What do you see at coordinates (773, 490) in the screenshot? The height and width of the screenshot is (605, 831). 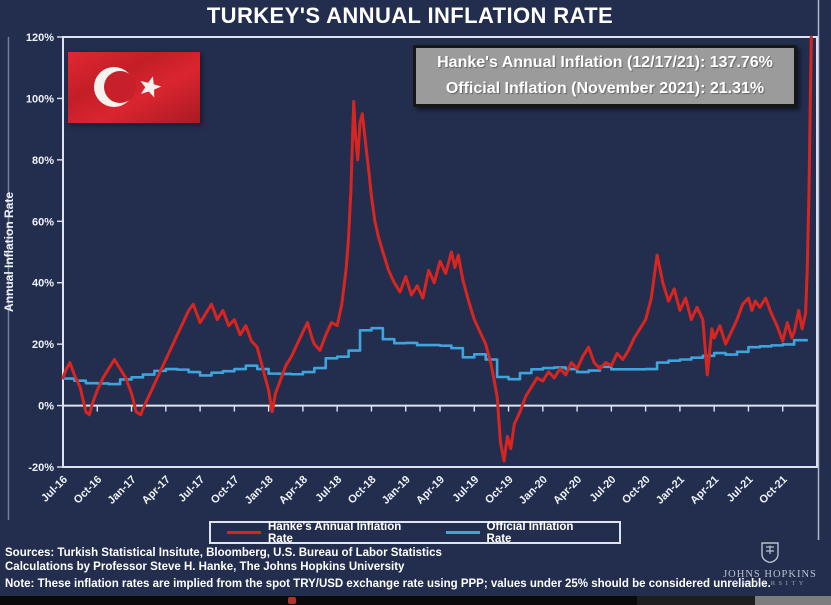 I see `x-tick-label: Oct-21` at bounding box center [773, 490].